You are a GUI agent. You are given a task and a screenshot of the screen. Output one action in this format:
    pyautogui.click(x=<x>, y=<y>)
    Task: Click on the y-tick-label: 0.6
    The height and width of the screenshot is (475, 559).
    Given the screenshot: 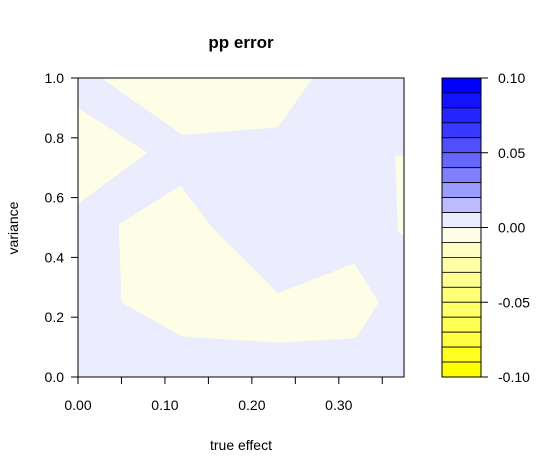 What is the action you would take?
    pyautogui.click(x=55, y=198)
    